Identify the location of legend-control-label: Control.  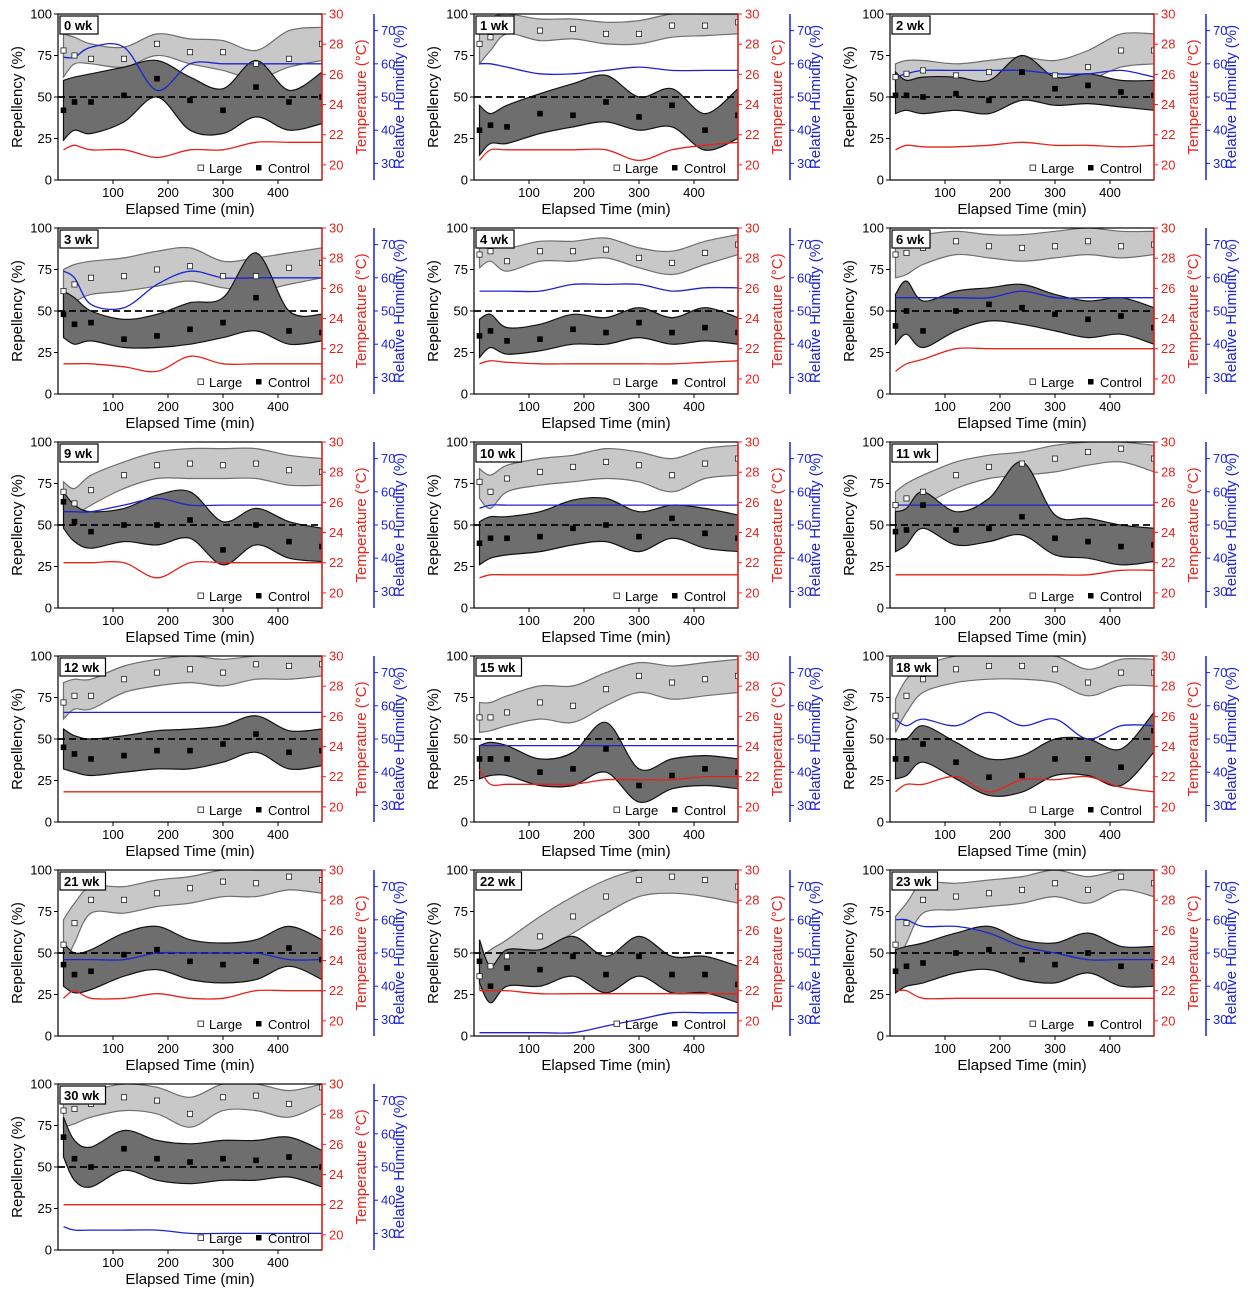
(1121, 382).